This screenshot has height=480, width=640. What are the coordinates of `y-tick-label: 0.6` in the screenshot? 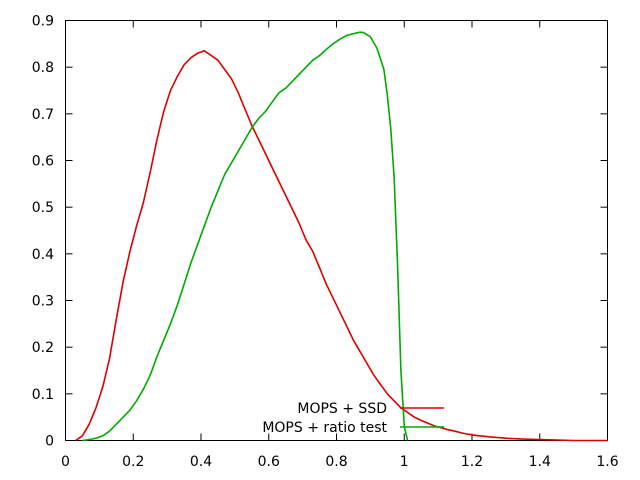 It's located at (43, 162).